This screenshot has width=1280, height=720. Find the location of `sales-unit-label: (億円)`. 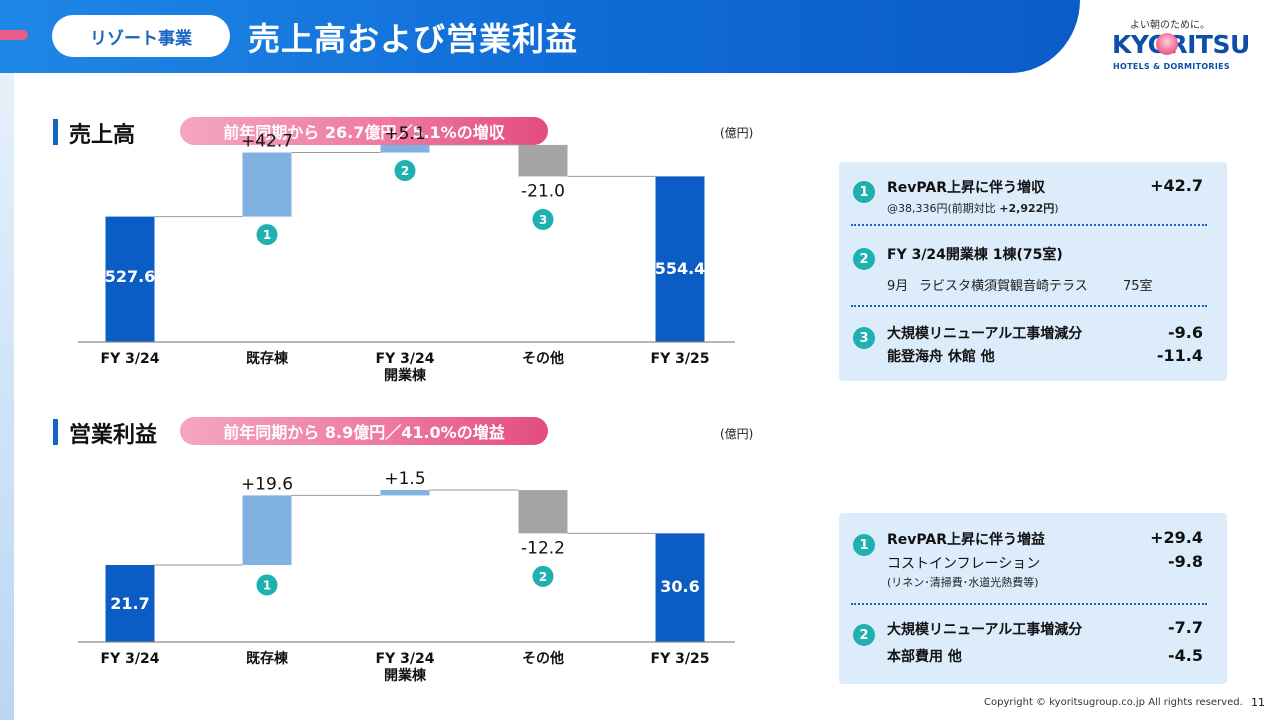

sales-unit-label: (億円) is located at coordinates (737, 133).